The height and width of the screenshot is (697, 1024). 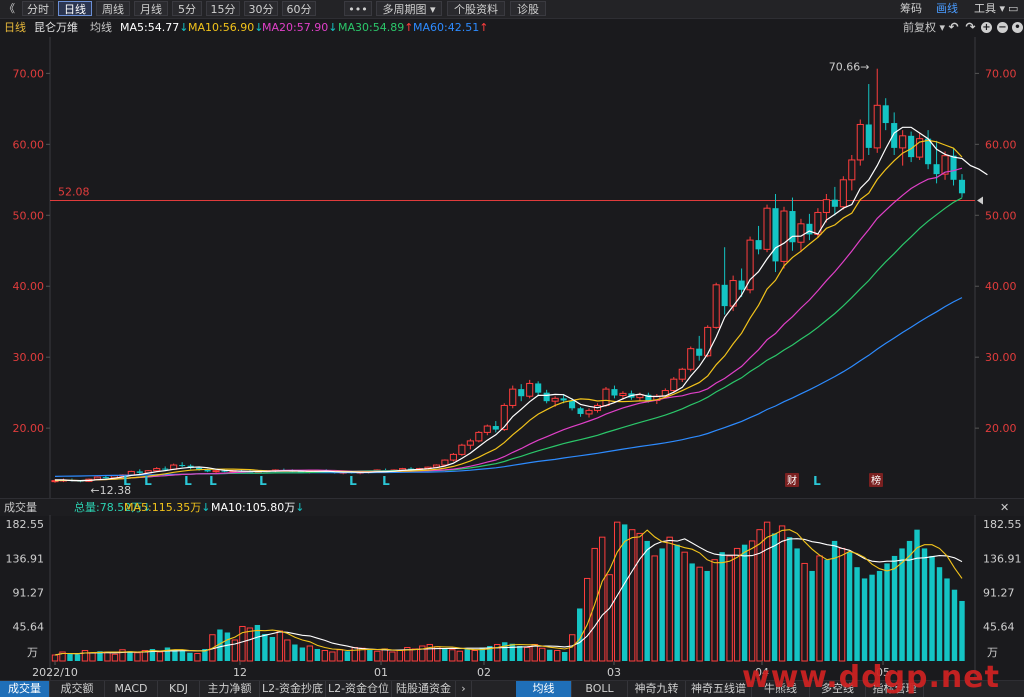 I want to click on tab-7: 60分, so click(x=299, y=8).